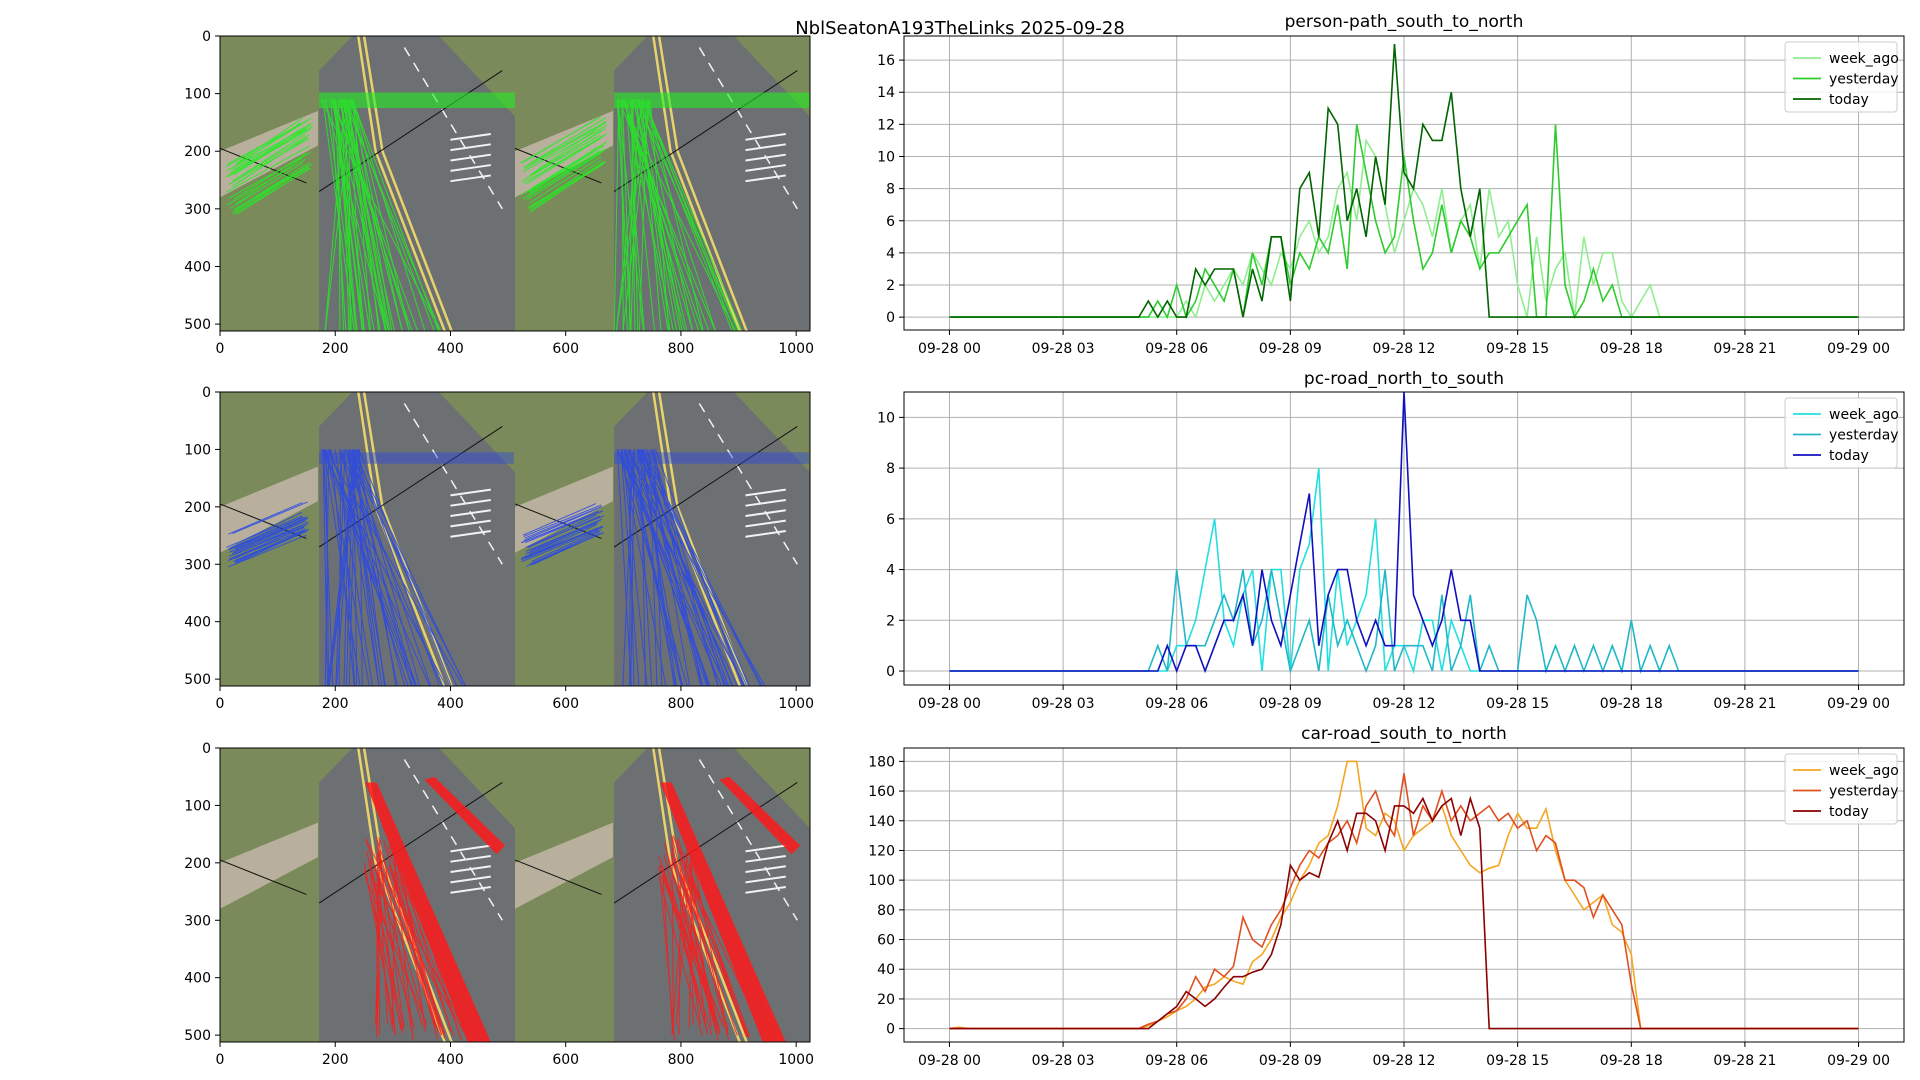 This screenshot has height=1080, width=1920. I want to click on counting-line, so click(558, 877).